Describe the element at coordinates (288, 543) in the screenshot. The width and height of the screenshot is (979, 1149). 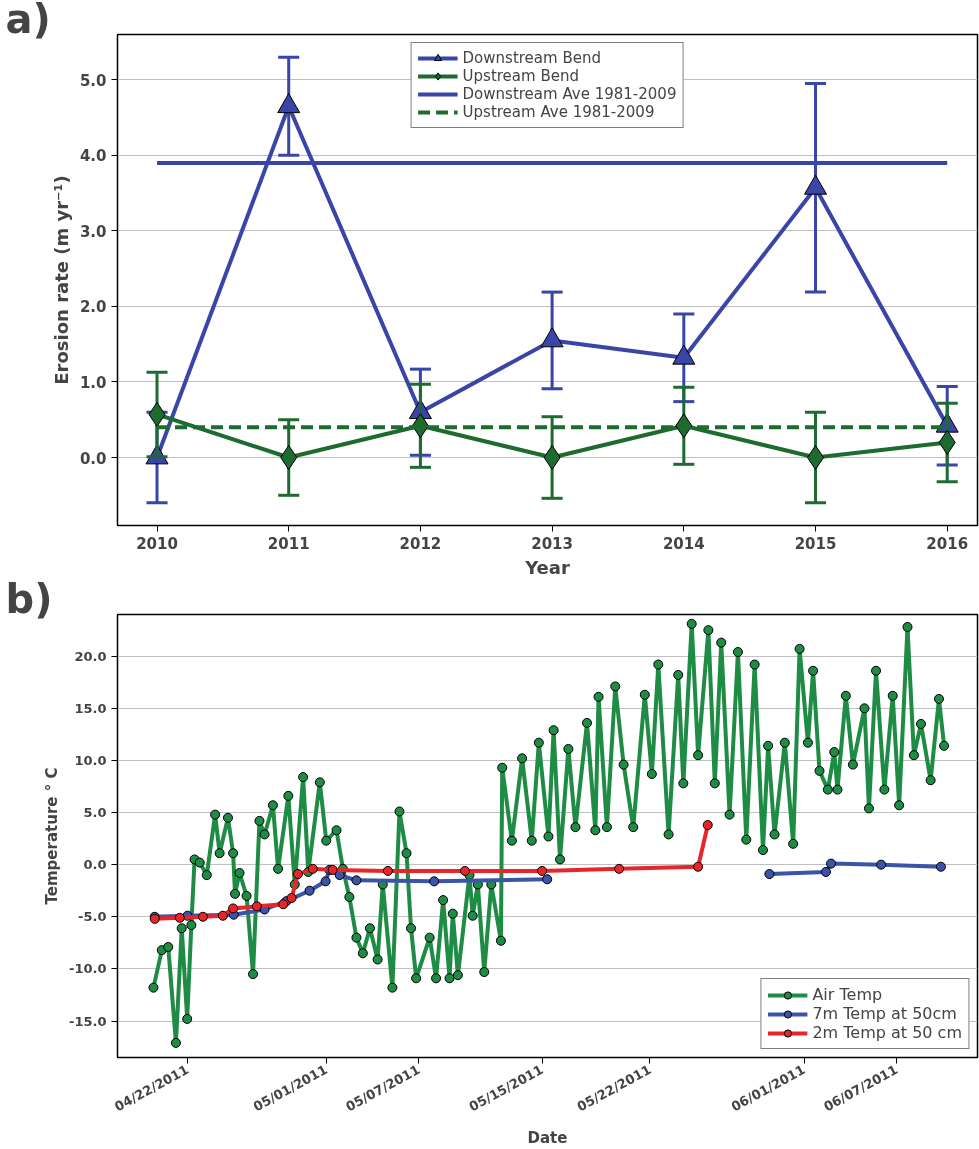
I see `x-tick-label: 2011` at that location.